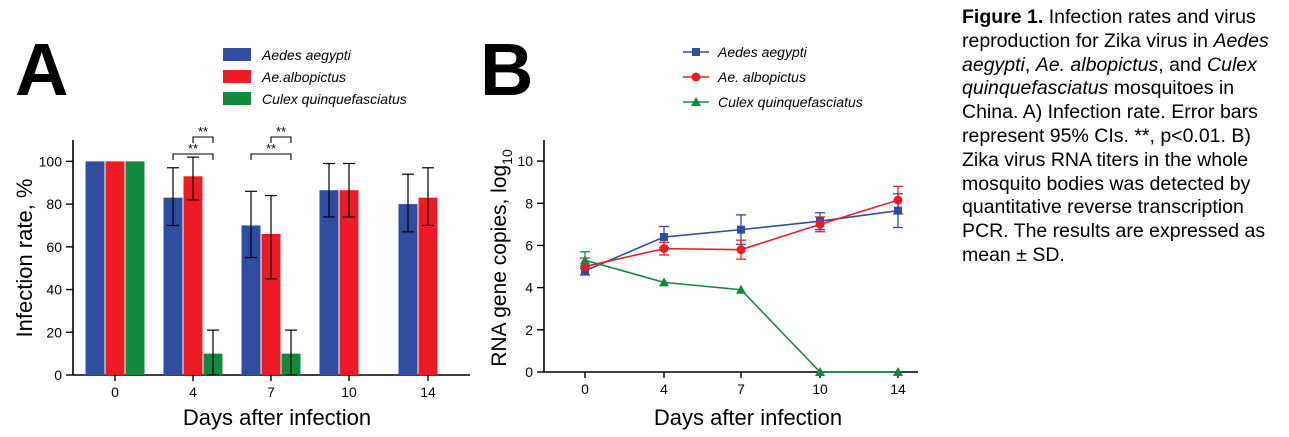 The height and width of the screenshot is (437, 1289). Describe the element at coordinates (54, 332) in the screenshot. I see `y-tick-label: 20` at that location.